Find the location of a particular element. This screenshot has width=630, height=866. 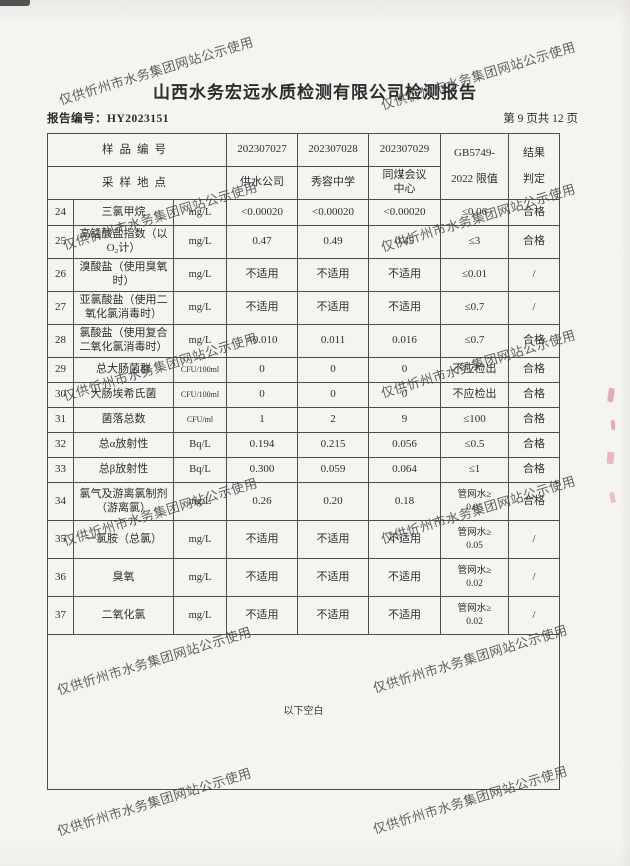

scan-edge-shade is located at coordinates (625, 433).